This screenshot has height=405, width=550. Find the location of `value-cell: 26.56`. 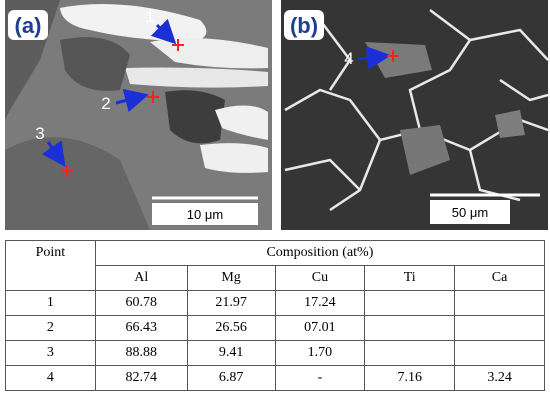

value-cell: 26.56 is located at coordinates (231, 328).